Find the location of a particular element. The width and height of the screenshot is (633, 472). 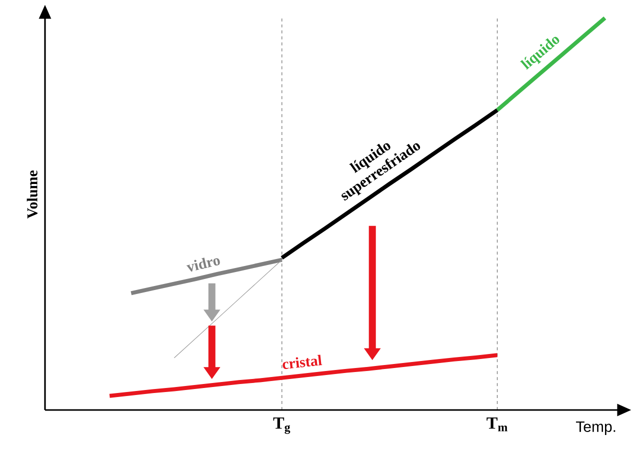

text: cristal is located at coordinates (302, 361).